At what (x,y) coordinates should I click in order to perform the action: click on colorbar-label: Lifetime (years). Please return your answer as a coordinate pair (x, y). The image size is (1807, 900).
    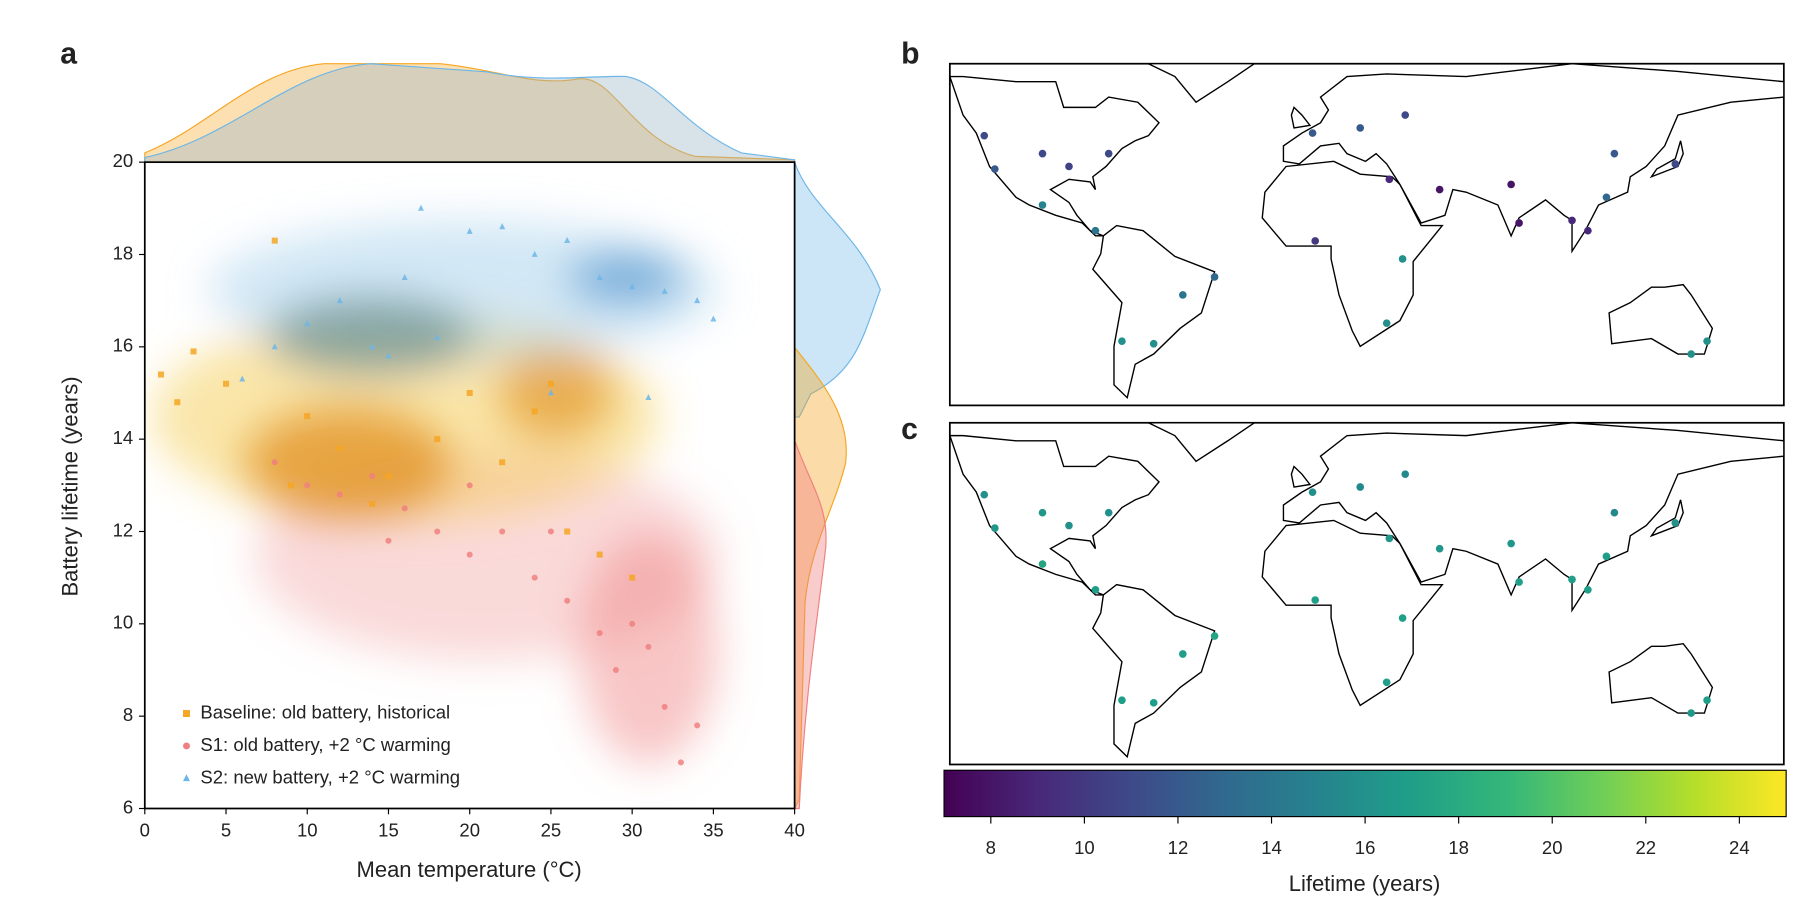
    Looking at the image, I should click on (1365, 883).